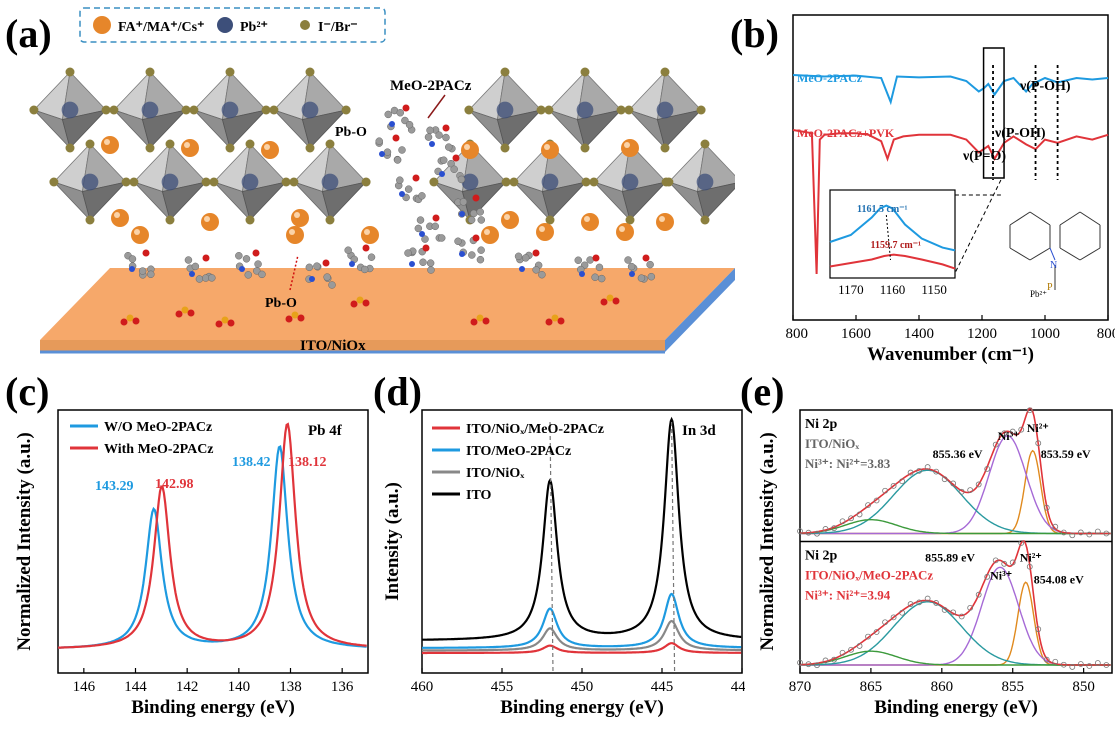 This screenshot has width=1115, height=730. Describe the element at coordinates (934, 289) in the screenshot. I see `inset-tick-label: 1150` at that location.